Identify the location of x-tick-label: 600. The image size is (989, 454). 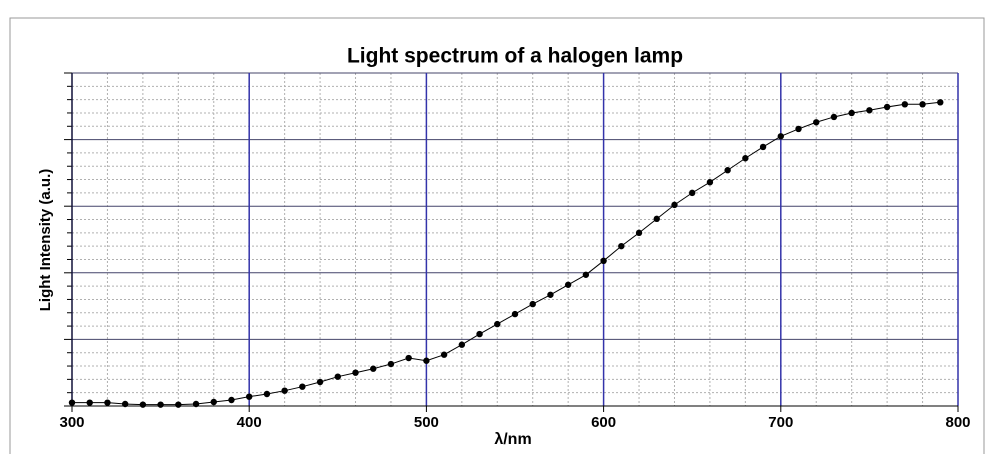
(603, 422).